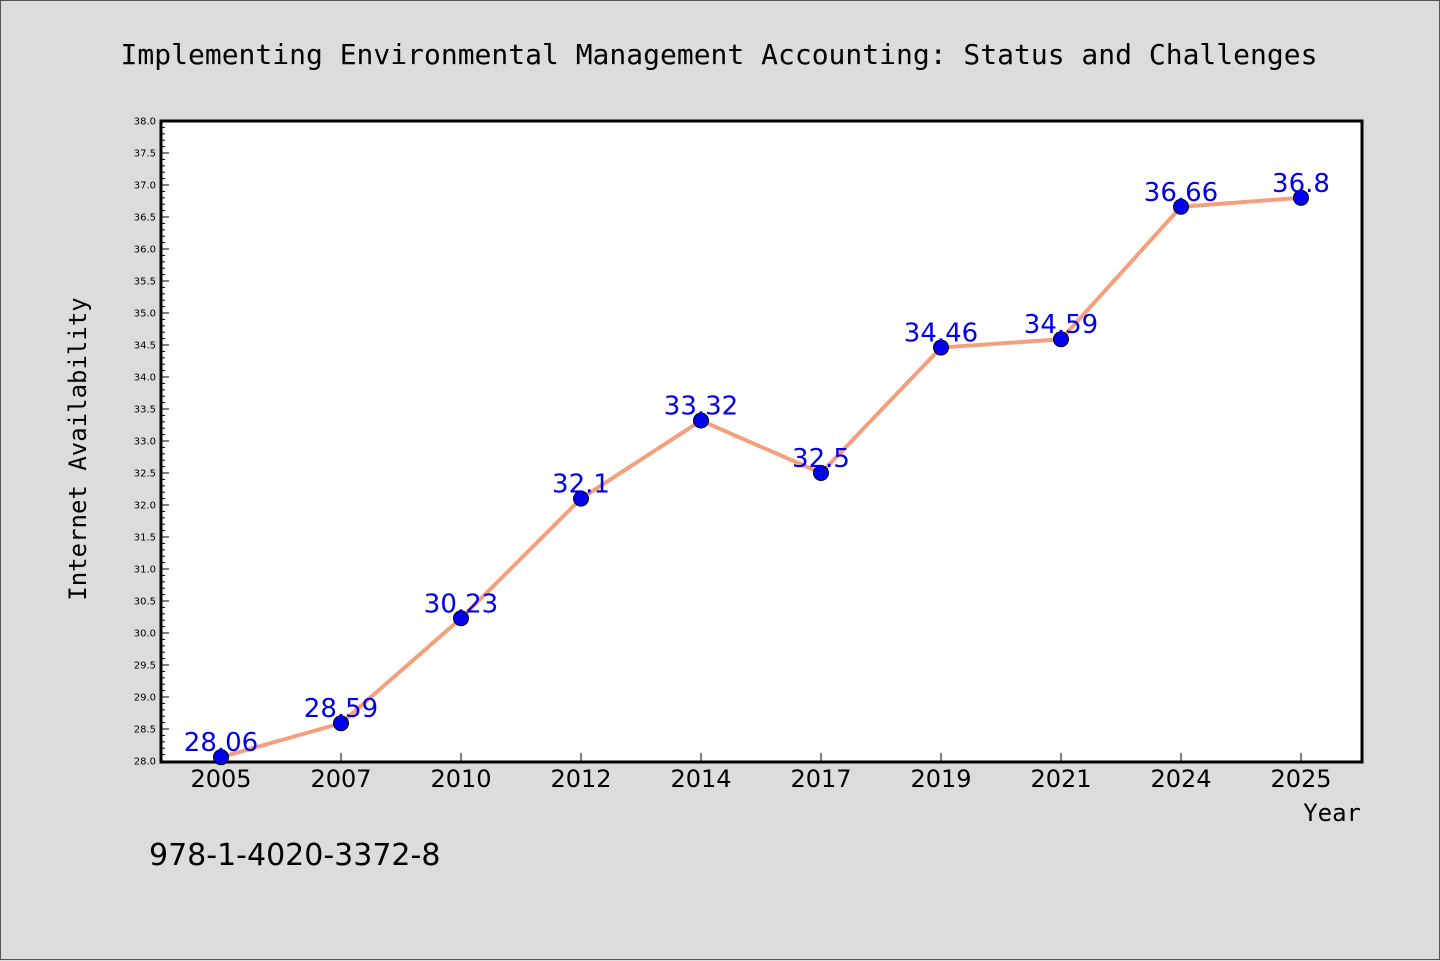 This screenshot has width=1440, height=961. I want to click on y-tick-label: 37.0, so click(145, 186).